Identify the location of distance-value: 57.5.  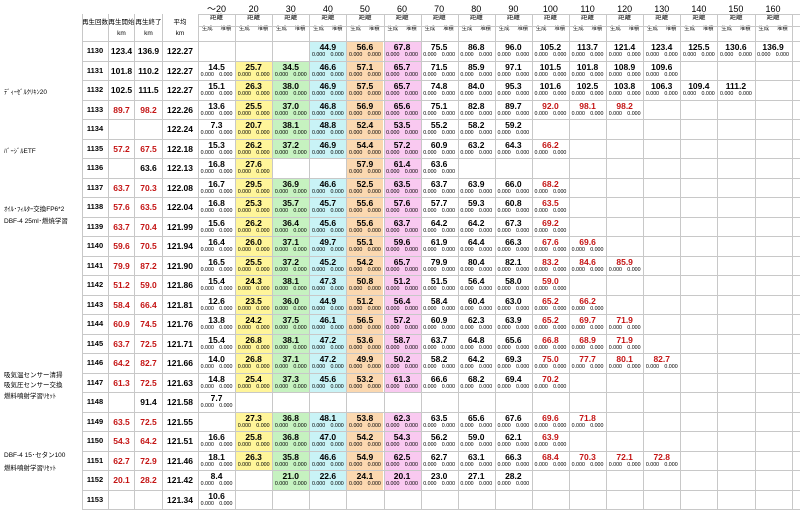
(365, 86).